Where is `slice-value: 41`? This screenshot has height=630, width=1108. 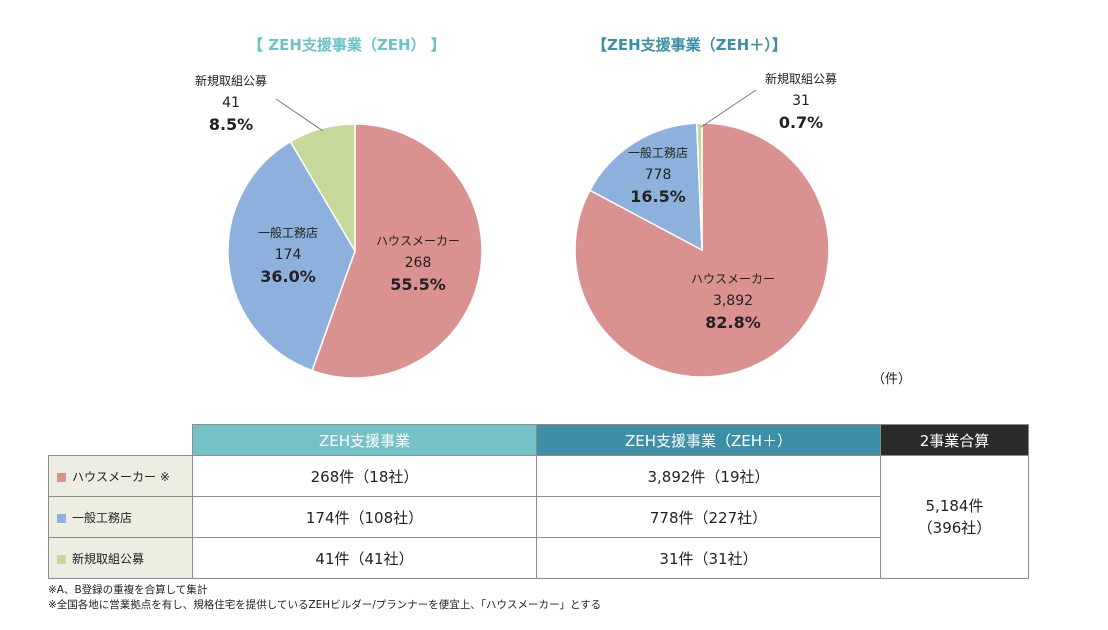
slice-value: 41 is located at coordinates (231, 103).